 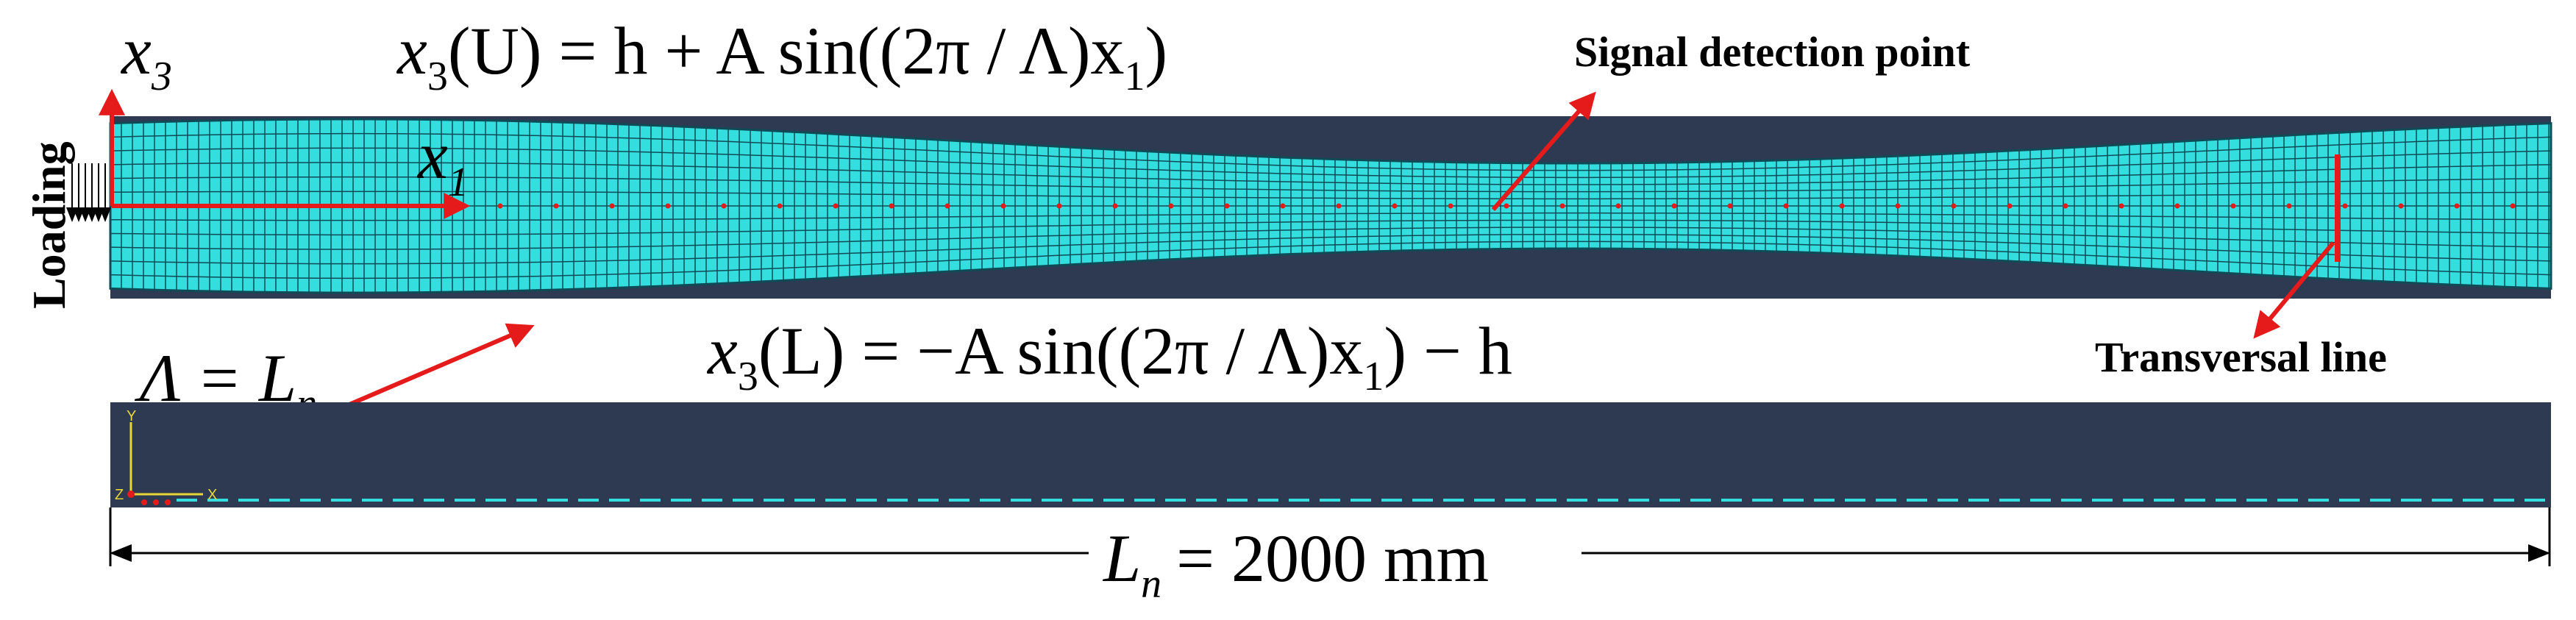 What do you see at coordinates (1109, 356) in the screenshot?
I see `lower-surface-equation: x3(L) = −A sin((2π / Λ)x1) − h` at bounding box center [1109, 356].